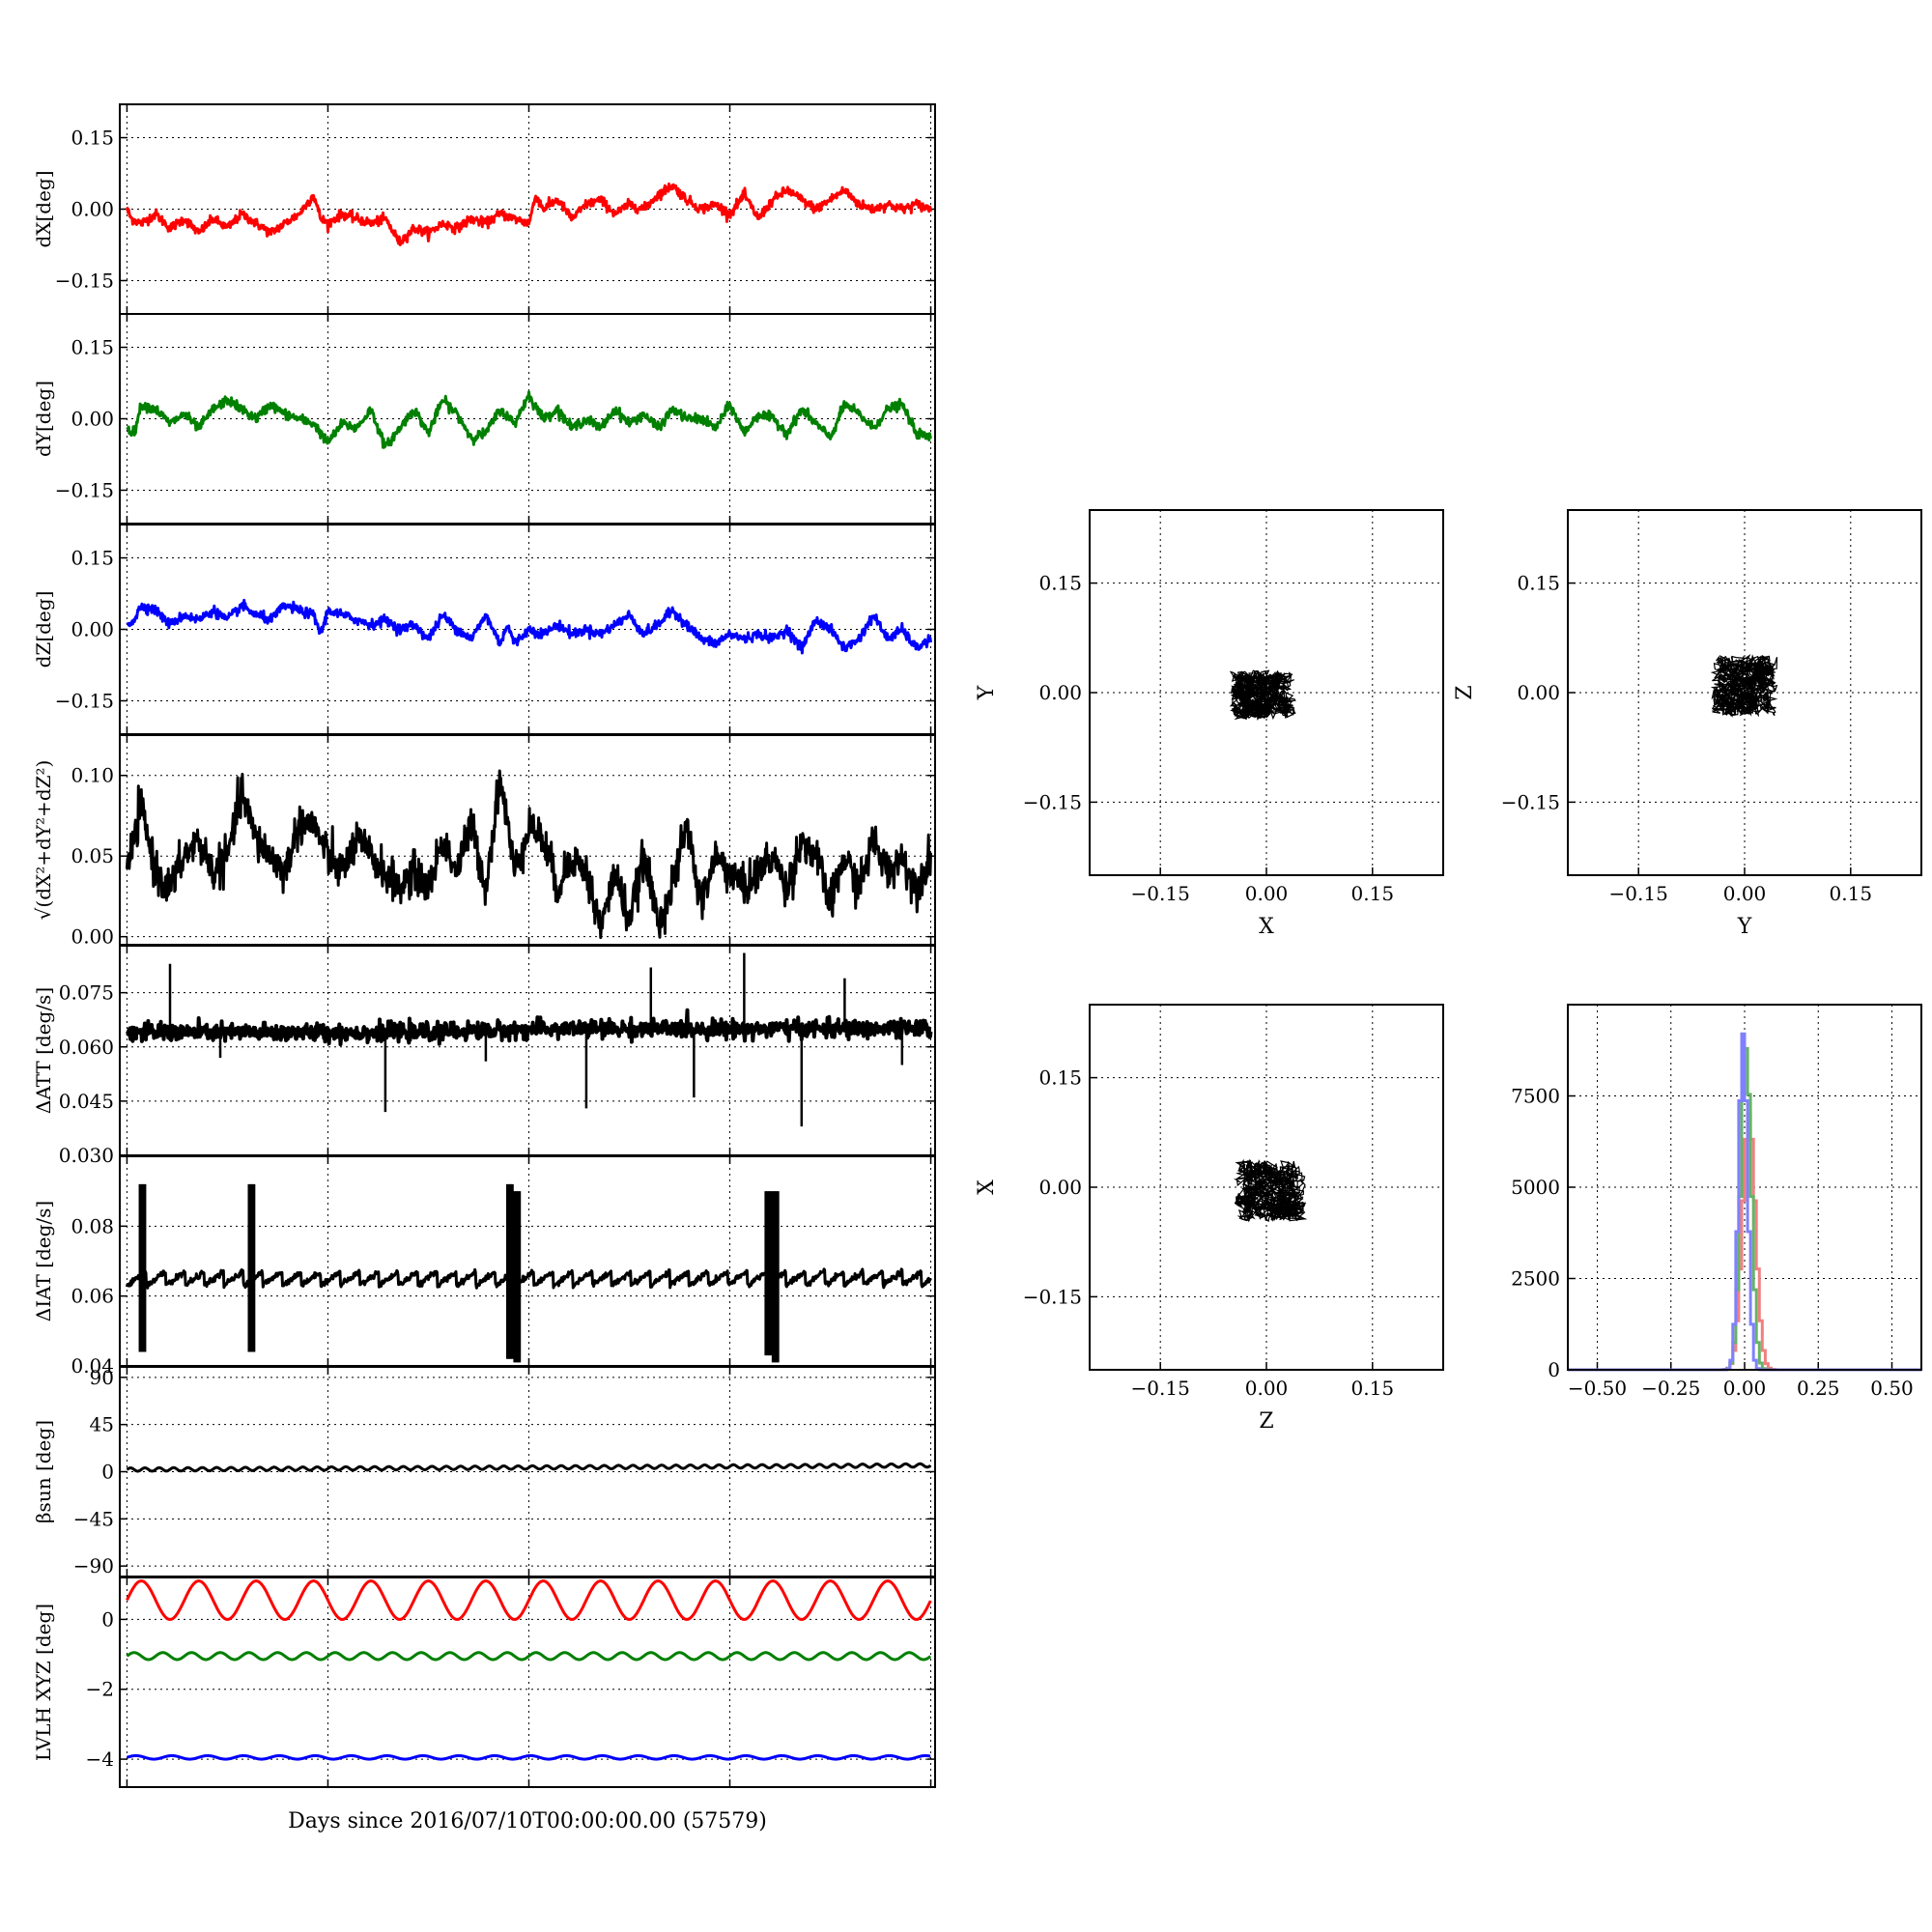 The height and width of the screenshot is (1932, 1932). What do you see at coordinates (43, 1050) in the screenshot?
I see `y-axis-label: ΔATT [deg/s]` at bounding box center [43, 1050].